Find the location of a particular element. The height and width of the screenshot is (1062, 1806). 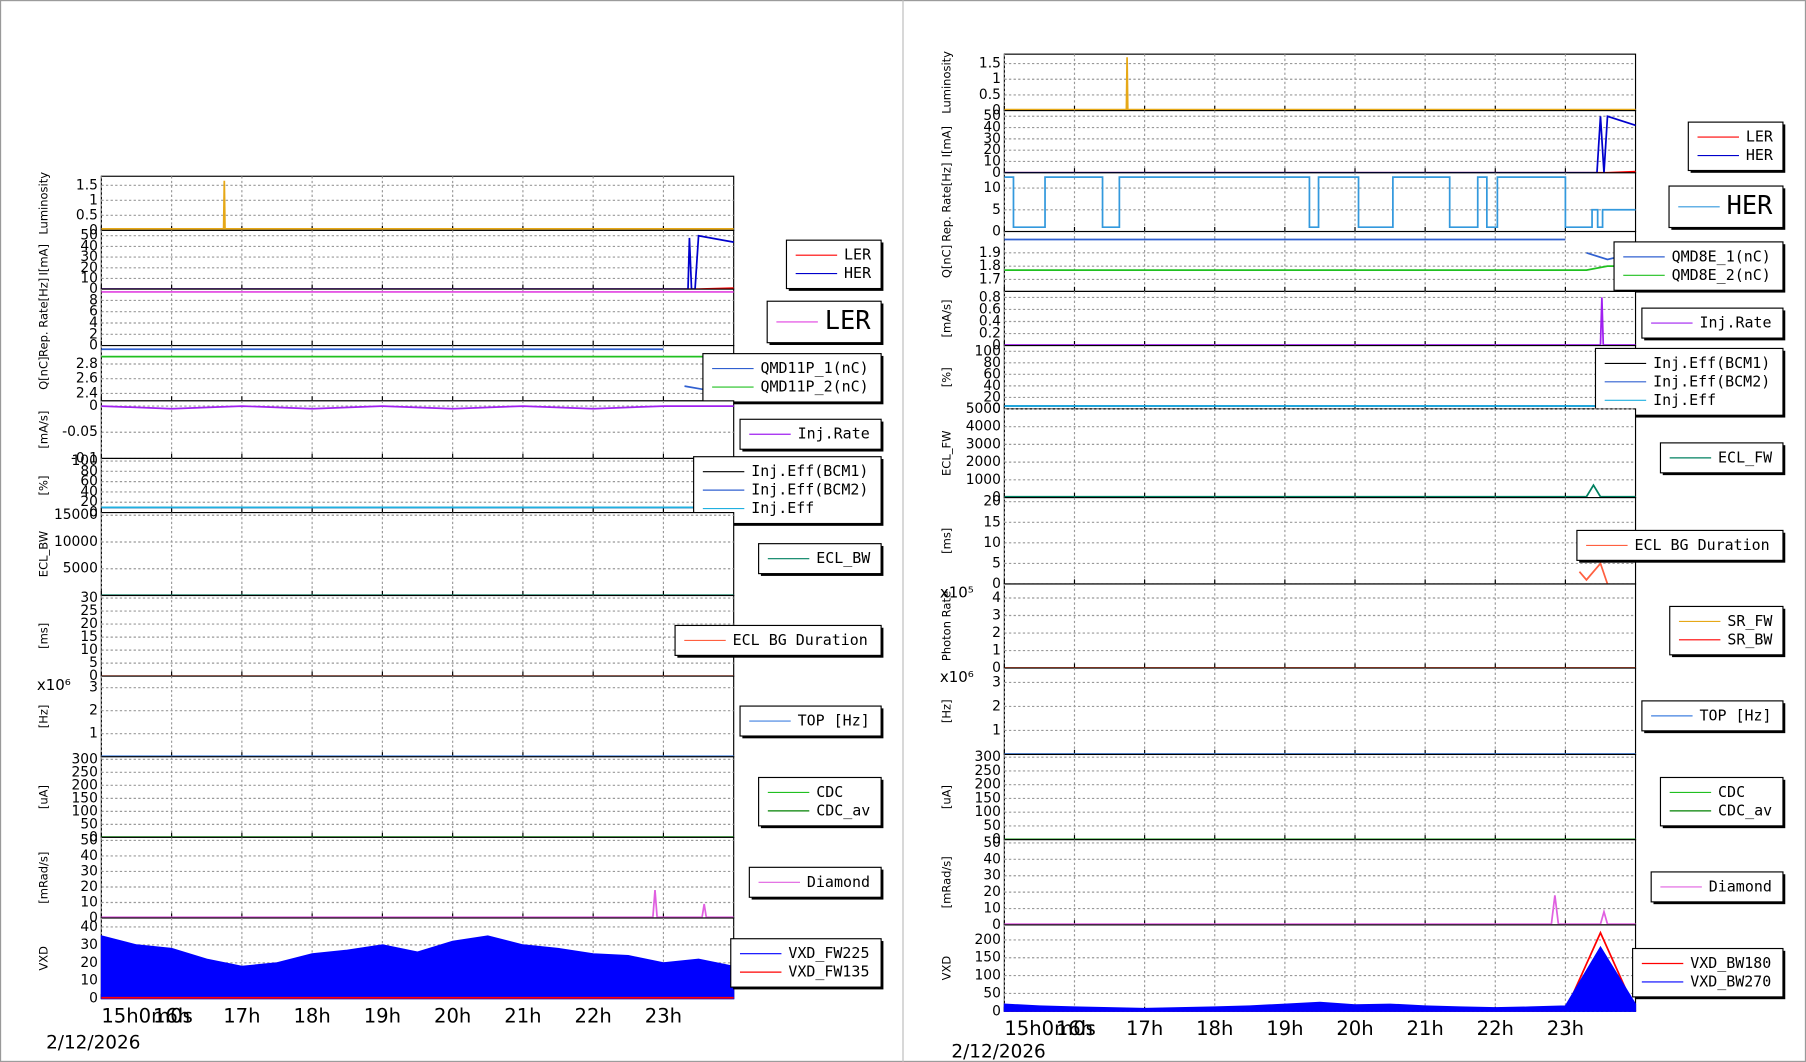

y-tick-label: 300 is located at coordinates (988, 757).